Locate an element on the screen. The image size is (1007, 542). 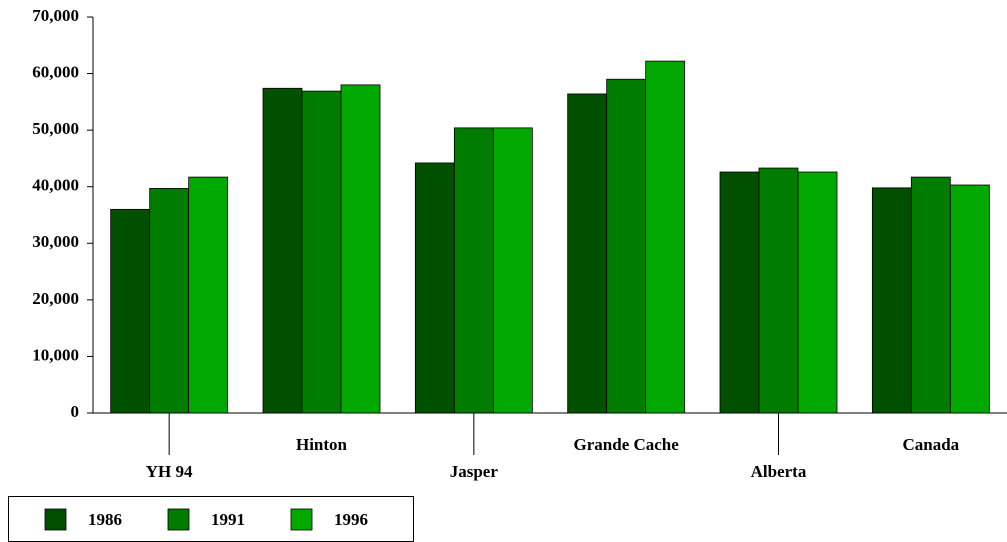
x-tick-label: Grande Cache is located at coordinates (627, 444).